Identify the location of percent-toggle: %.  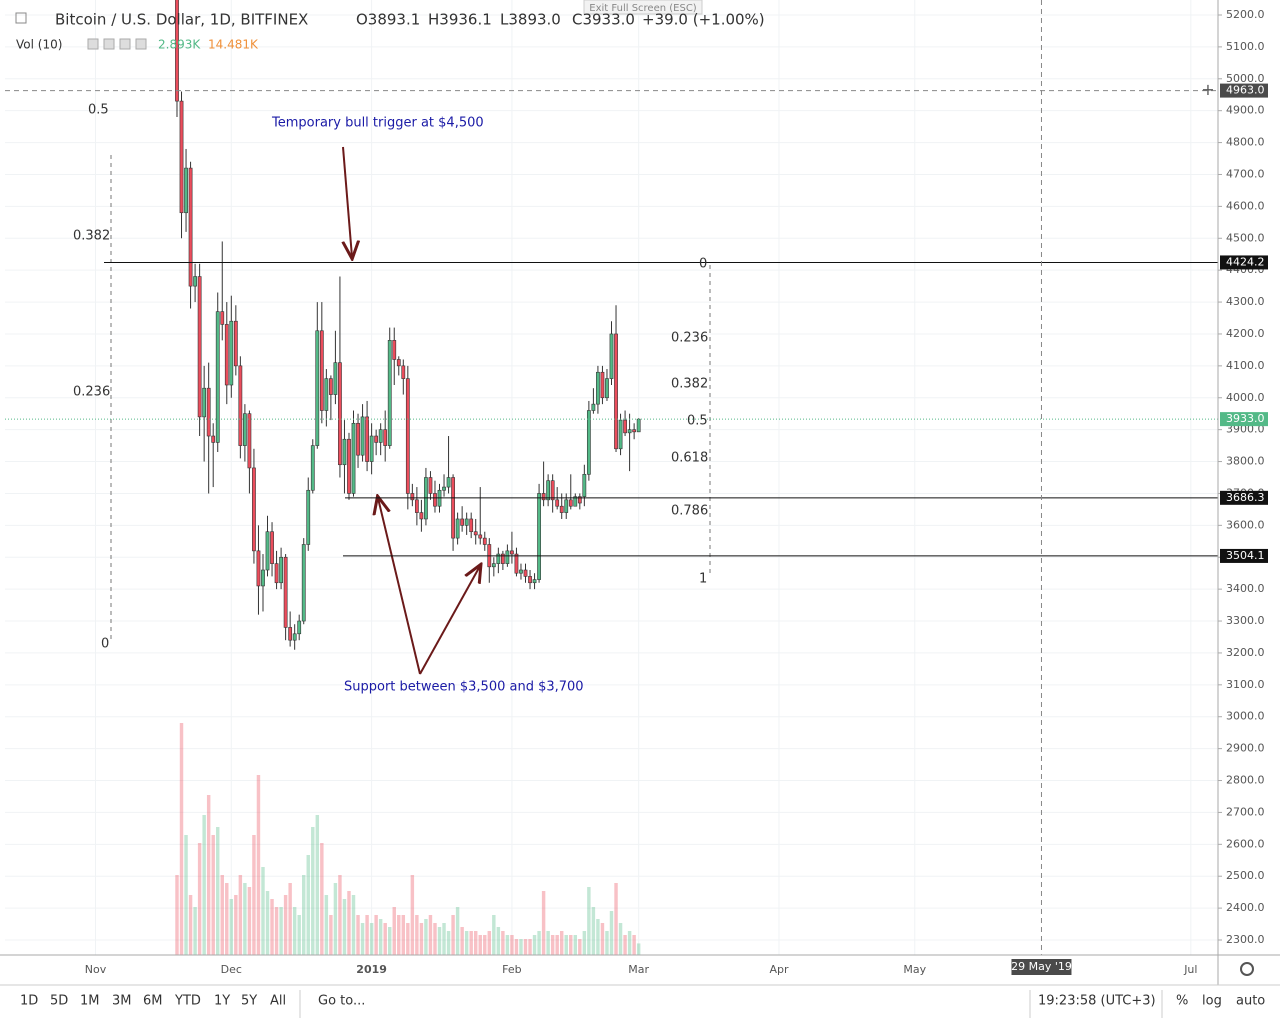
(1182, 1001).